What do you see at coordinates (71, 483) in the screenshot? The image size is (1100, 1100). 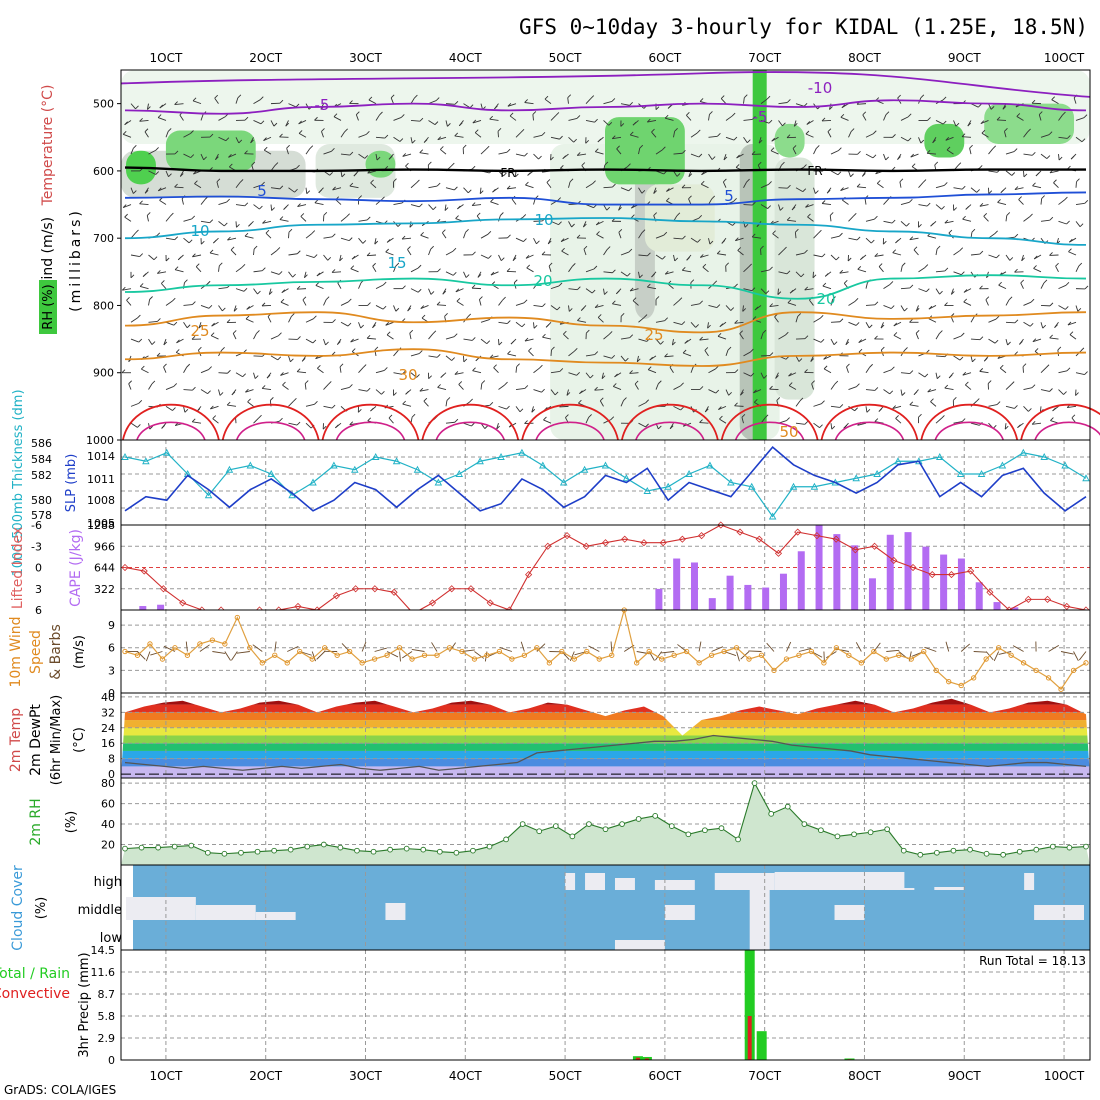 I see `slp-axis-label: SLP (mb)` at bounding box center [71, 483].